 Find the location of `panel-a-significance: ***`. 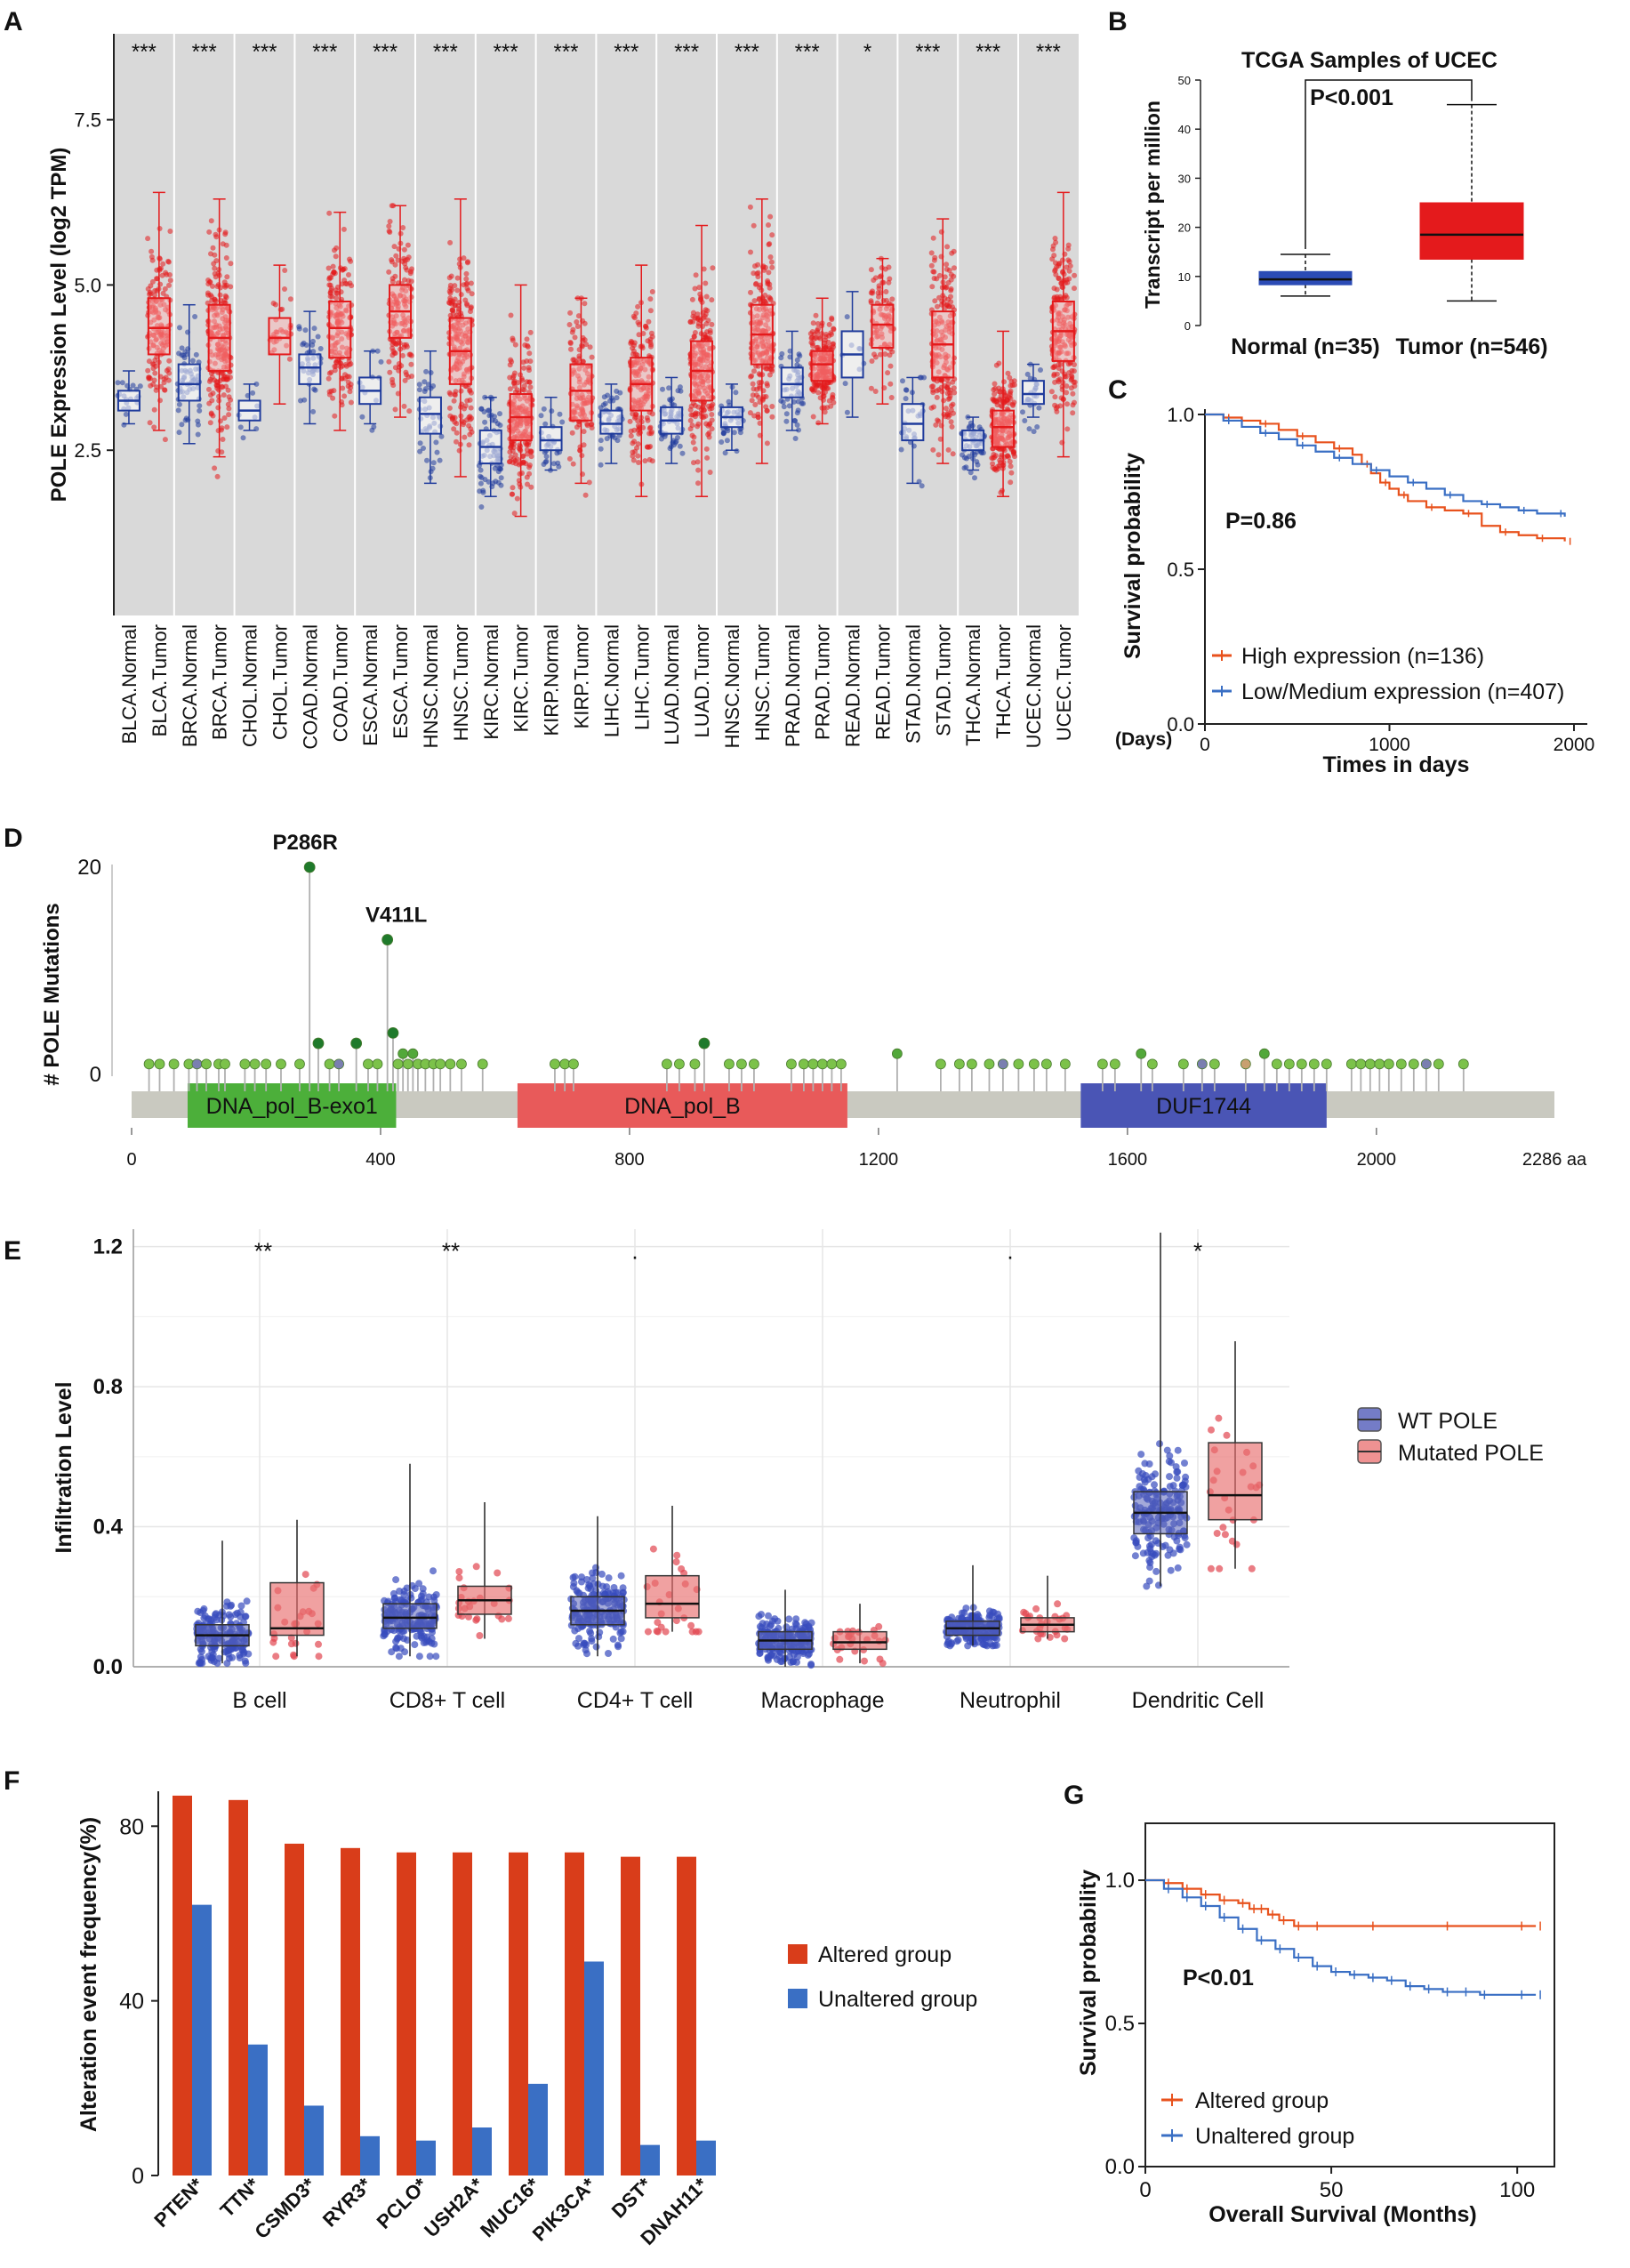

panel-a-significance: *** is located at coordinates (1048, 52).